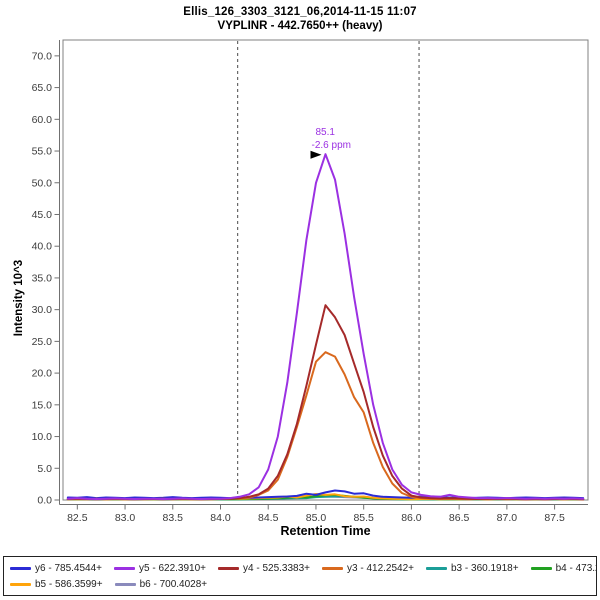 The height and width of the screenshot is (600, 600). I want to click on x-tick-label: 84.5, so click(268, 518).